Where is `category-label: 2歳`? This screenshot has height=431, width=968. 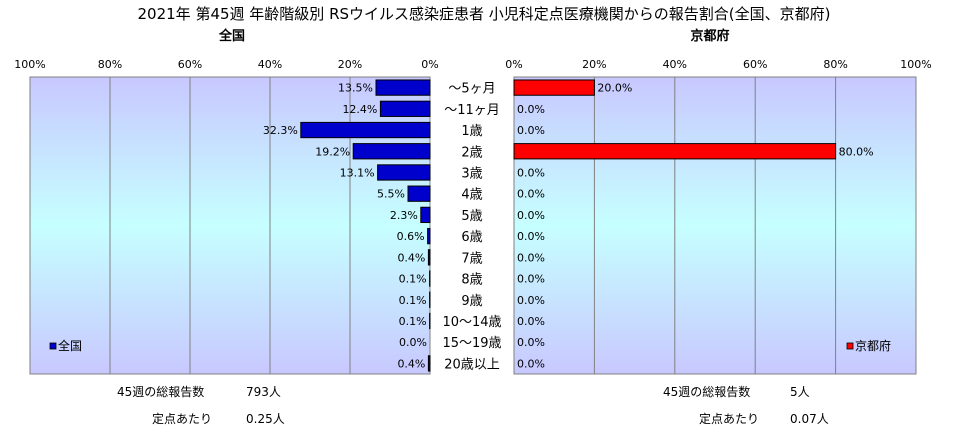 category-label: 2歳 is located at coordinates (471, 152).